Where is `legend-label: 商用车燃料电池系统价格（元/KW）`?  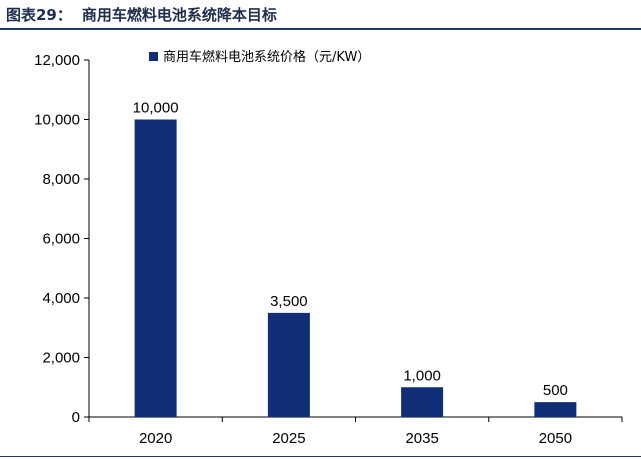
legend-label: 商用车燃料电池系统价格（元/KW） is located at coordinates (266, 57).